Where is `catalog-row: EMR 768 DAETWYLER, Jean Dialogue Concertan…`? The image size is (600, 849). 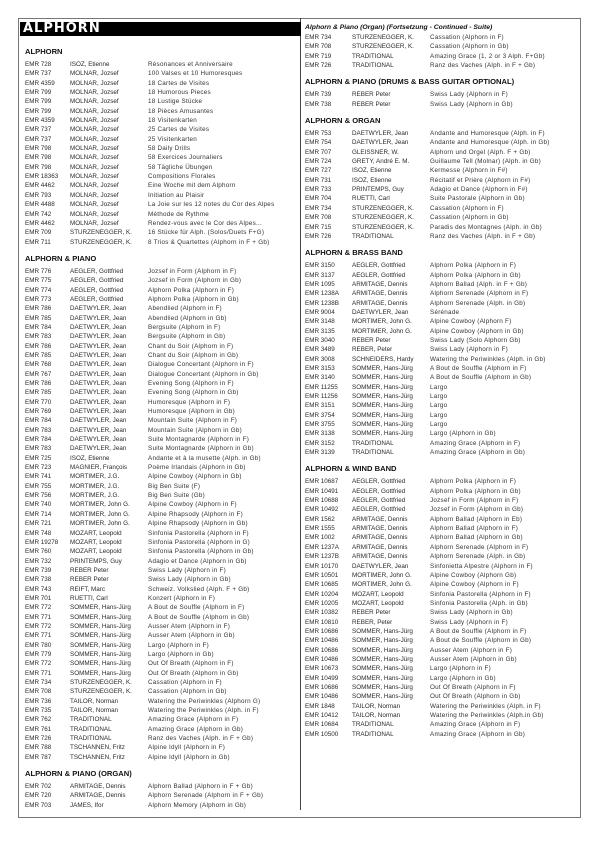 catalog-row: EMR 768 DAETWYLER, Jean Dialogue Concertan… is located at coordinates (160, 364).